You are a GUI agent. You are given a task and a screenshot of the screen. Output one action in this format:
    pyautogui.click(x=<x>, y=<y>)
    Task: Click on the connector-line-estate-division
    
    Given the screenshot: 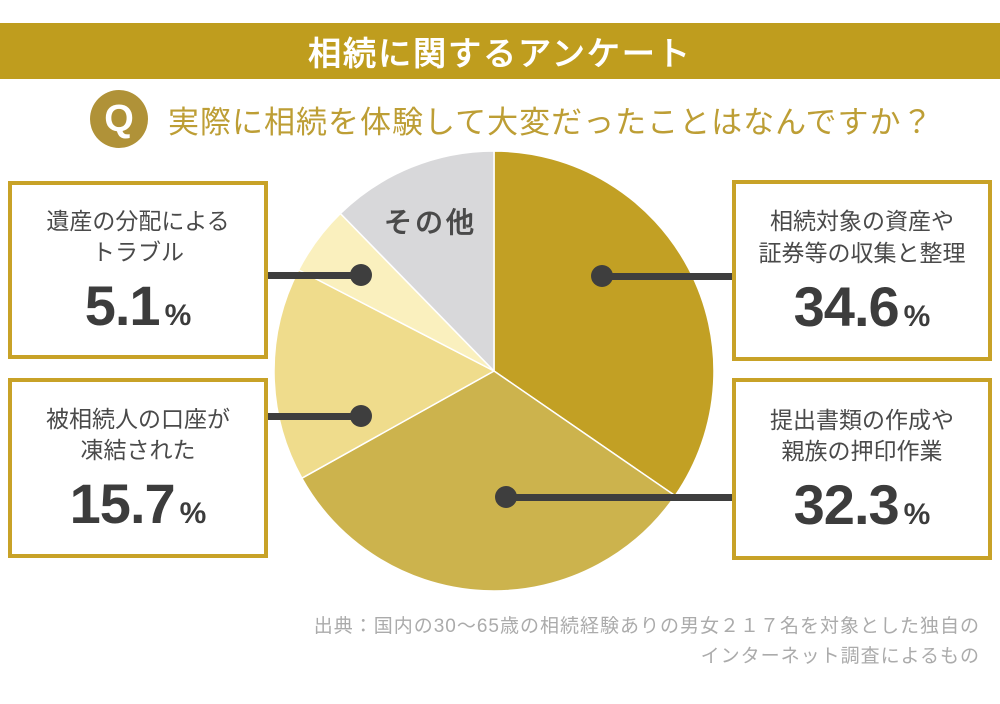 What is the action you would take?
    pyautogui.click(x=315, y=275)
    